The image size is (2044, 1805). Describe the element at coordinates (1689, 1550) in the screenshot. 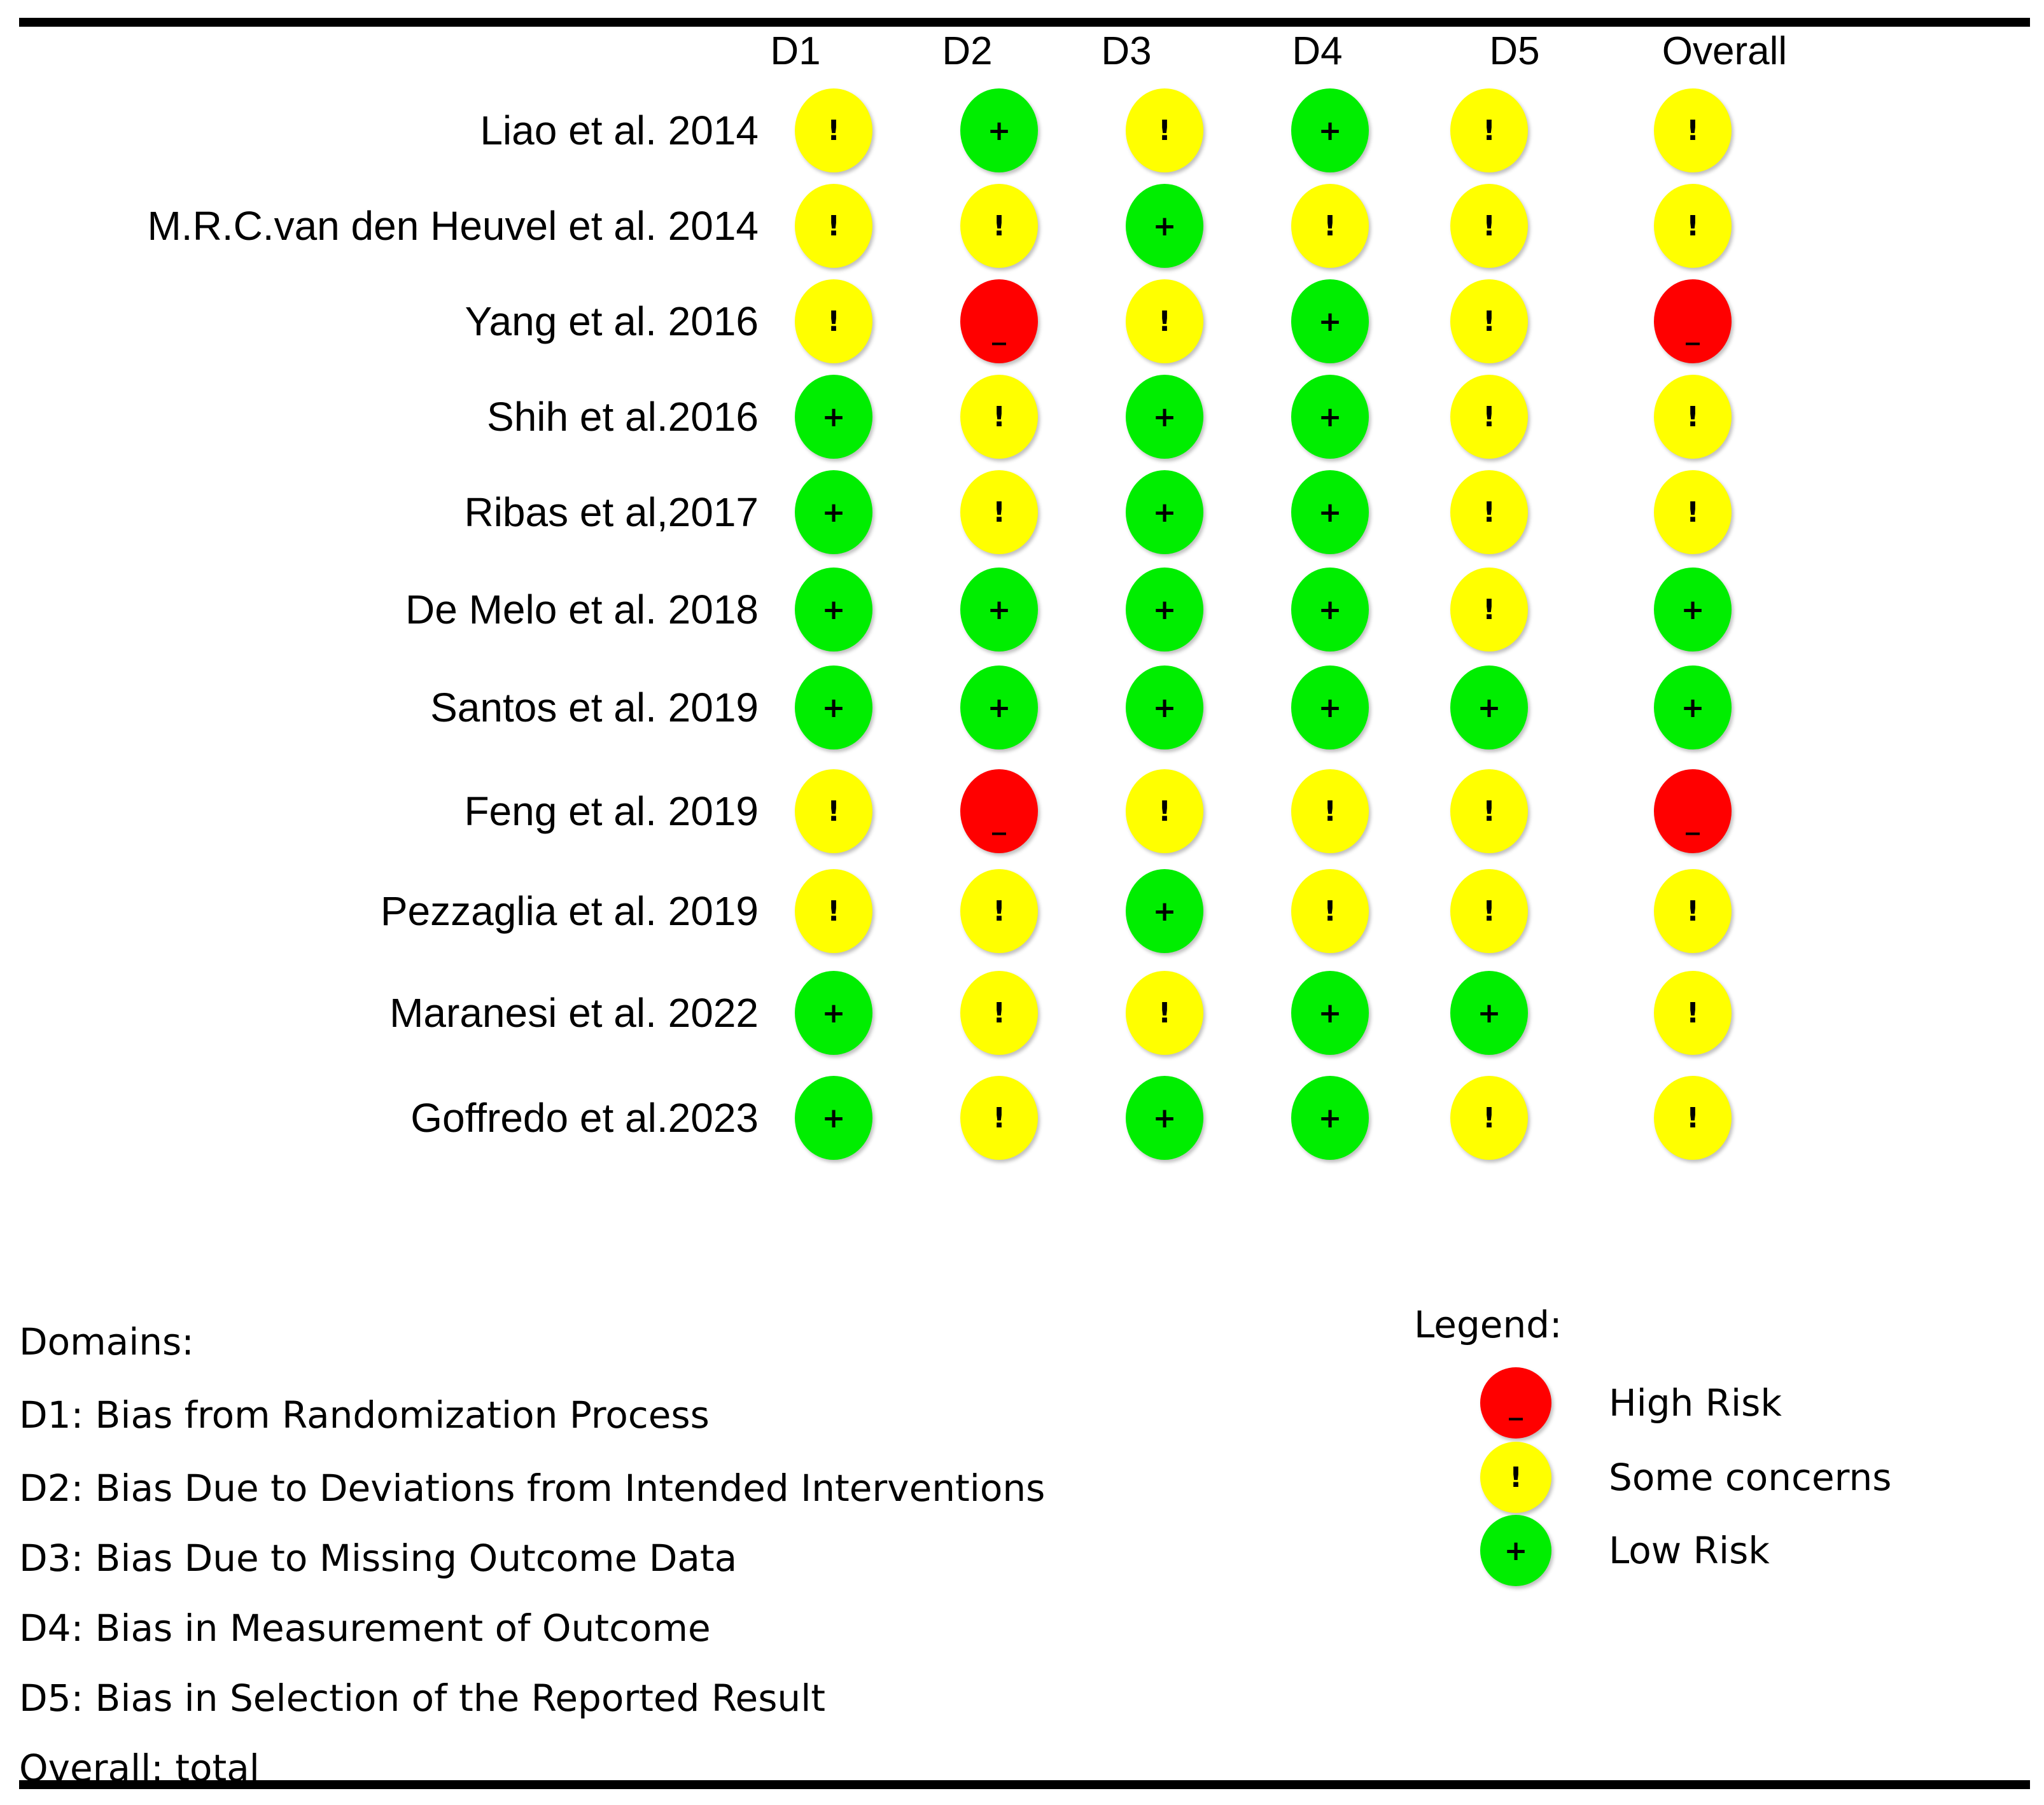

I see `legend-label-low: Low Risk` at that location.